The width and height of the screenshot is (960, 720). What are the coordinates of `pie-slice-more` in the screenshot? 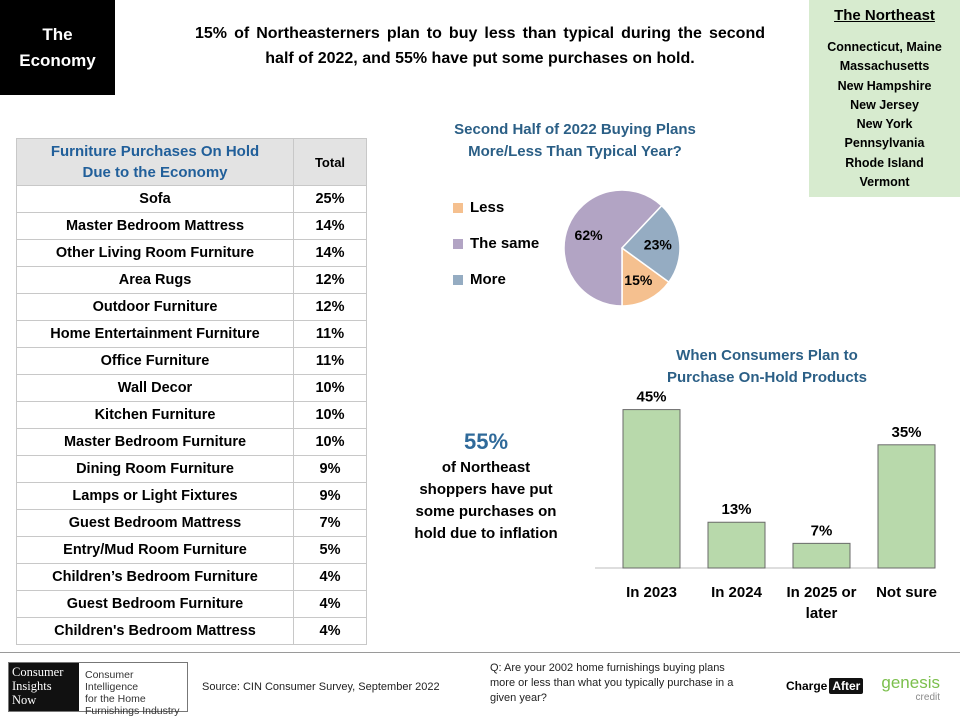 It's located at (650, 244).